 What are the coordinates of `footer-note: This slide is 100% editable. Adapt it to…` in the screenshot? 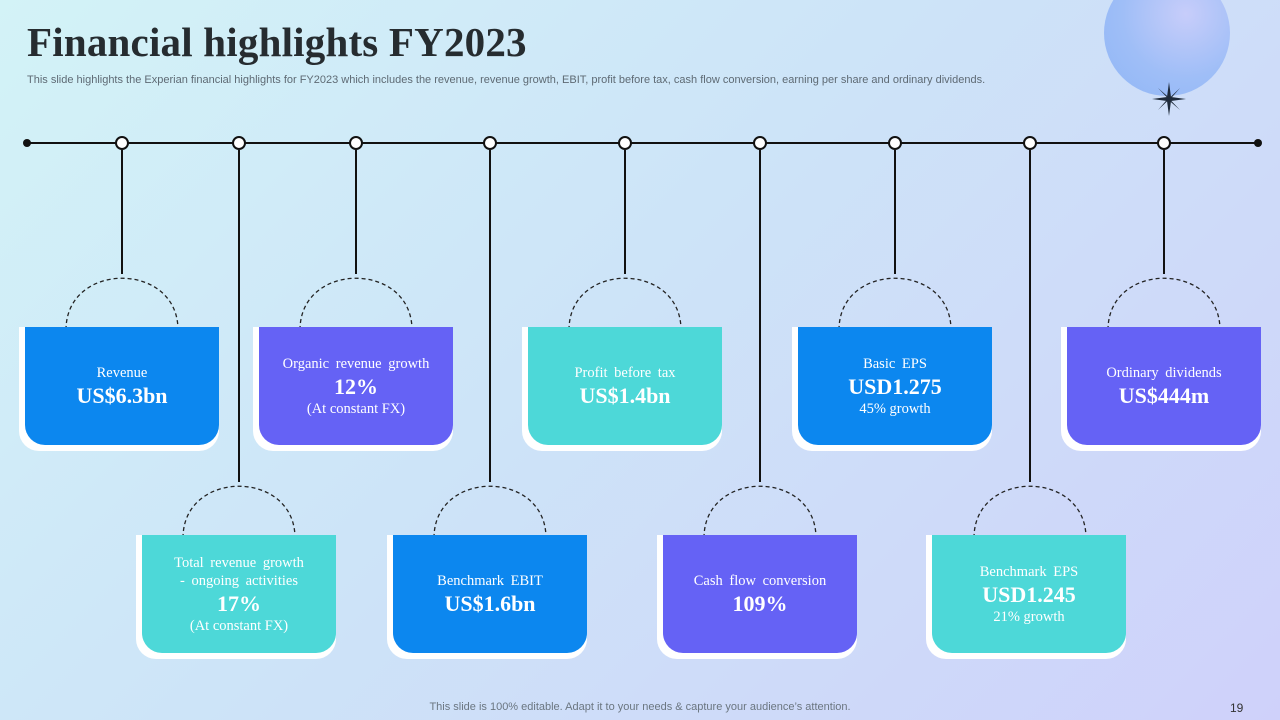 It's located at (640, 707).